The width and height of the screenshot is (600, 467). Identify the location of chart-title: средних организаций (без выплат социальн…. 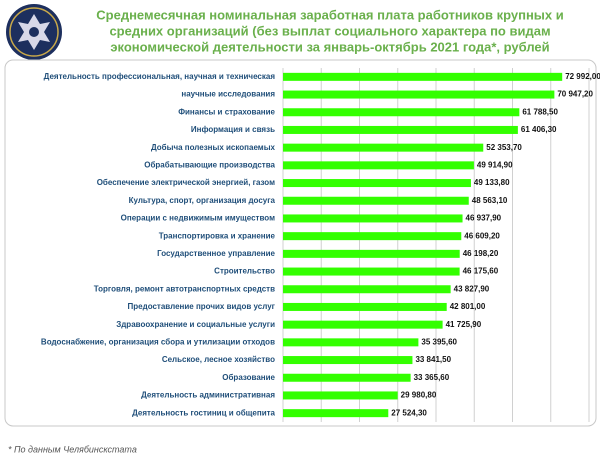
(329, 30).